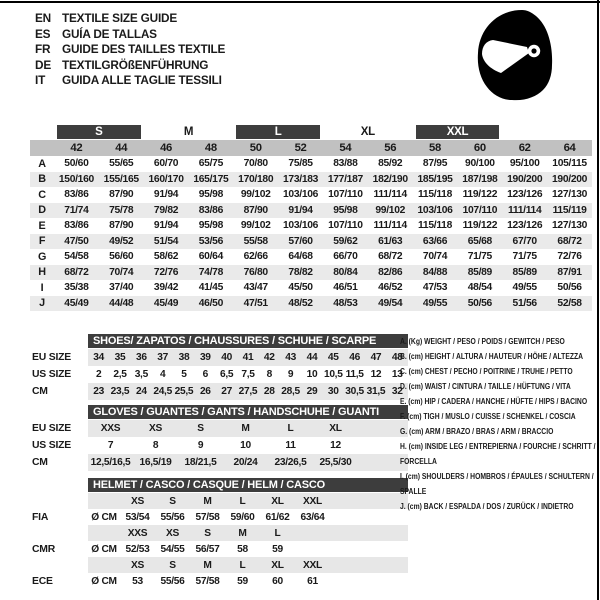  What do you see at coordinates (300, 303) in the screenshot?
I see `measurement-cell: 48/52` at bounding box center [300, 303].